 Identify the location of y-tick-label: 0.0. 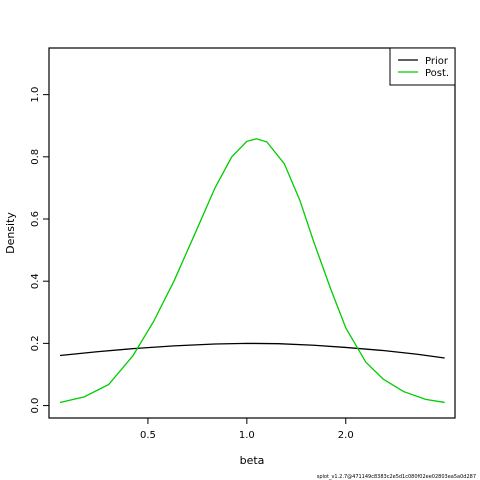
(35, 406).